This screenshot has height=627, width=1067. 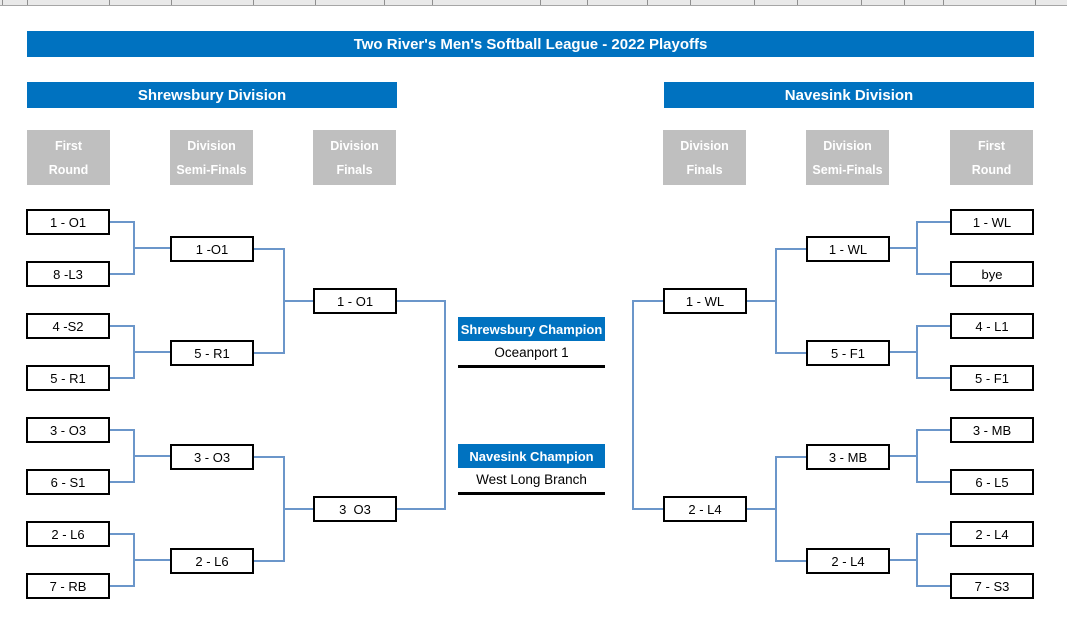 What do you see at coordinates (848, 353) in the screenshot?
I see `bracket-box-semifinal: 5 - F1` at bounding box center [848, 353].